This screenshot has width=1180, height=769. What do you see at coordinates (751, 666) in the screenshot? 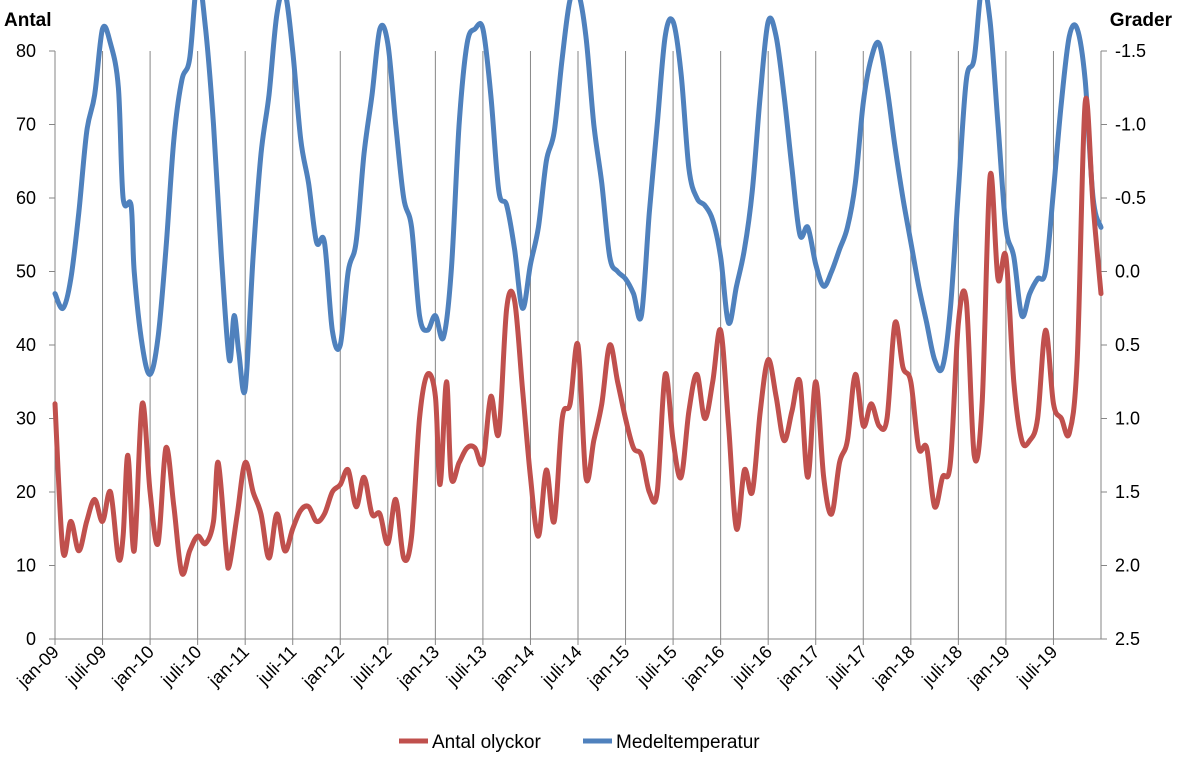
I see `x-tick-label: juli-16` at bounding box center [751, 666].